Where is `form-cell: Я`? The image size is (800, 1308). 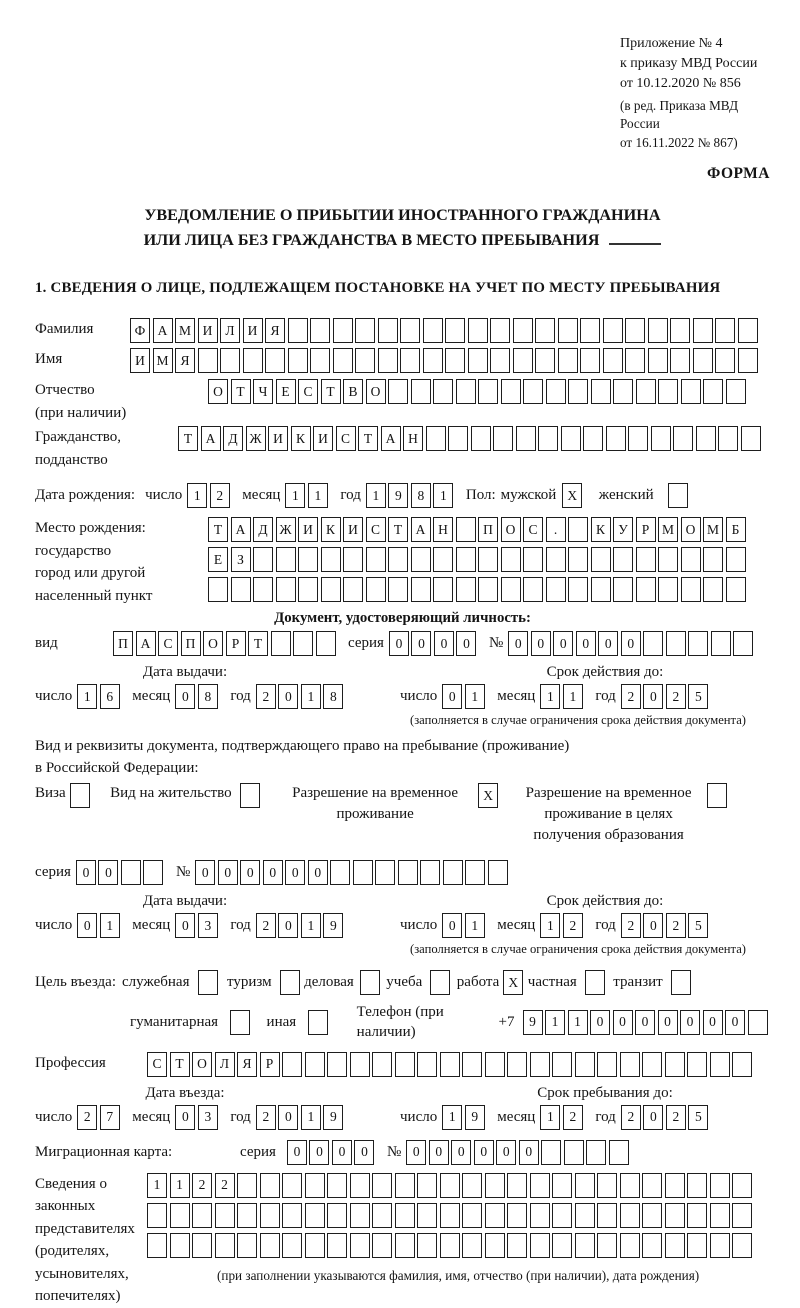
form-cell: Я is located at coordinates (275, 331).